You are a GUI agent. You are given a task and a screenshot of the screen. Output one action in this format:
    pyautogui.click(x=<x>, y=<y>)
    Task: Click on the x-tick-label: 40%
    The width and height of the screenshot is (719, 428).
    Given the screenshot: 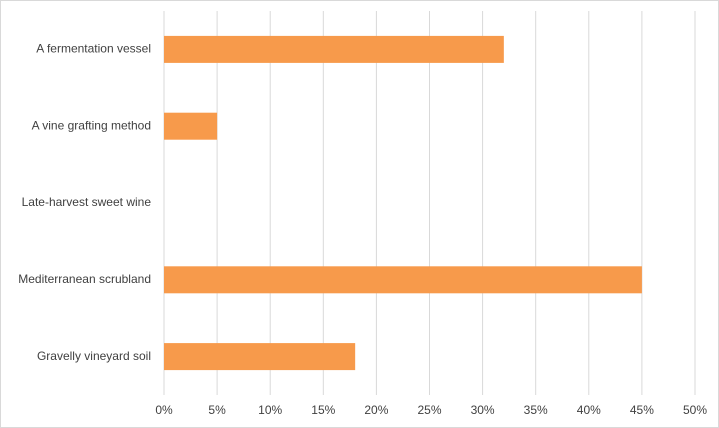 What is the action you would take?
    pyautogui.click(x=589, y=410)
    